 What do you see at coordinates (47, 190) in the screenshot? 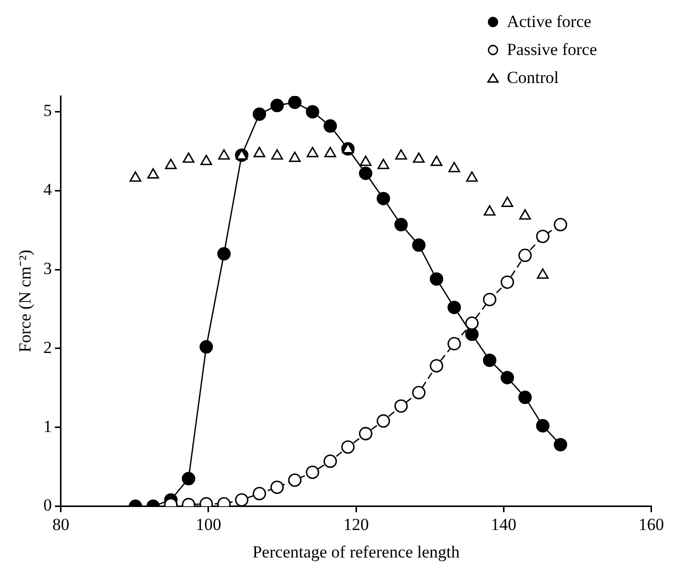
I see `y-tick-label: 4` at bounding box center [47, 190].